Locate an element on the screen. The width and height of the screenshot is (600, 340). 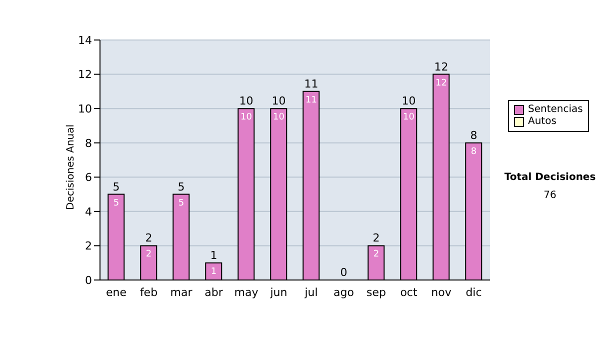
total-label: 12 is located at coordinates (441, 67).